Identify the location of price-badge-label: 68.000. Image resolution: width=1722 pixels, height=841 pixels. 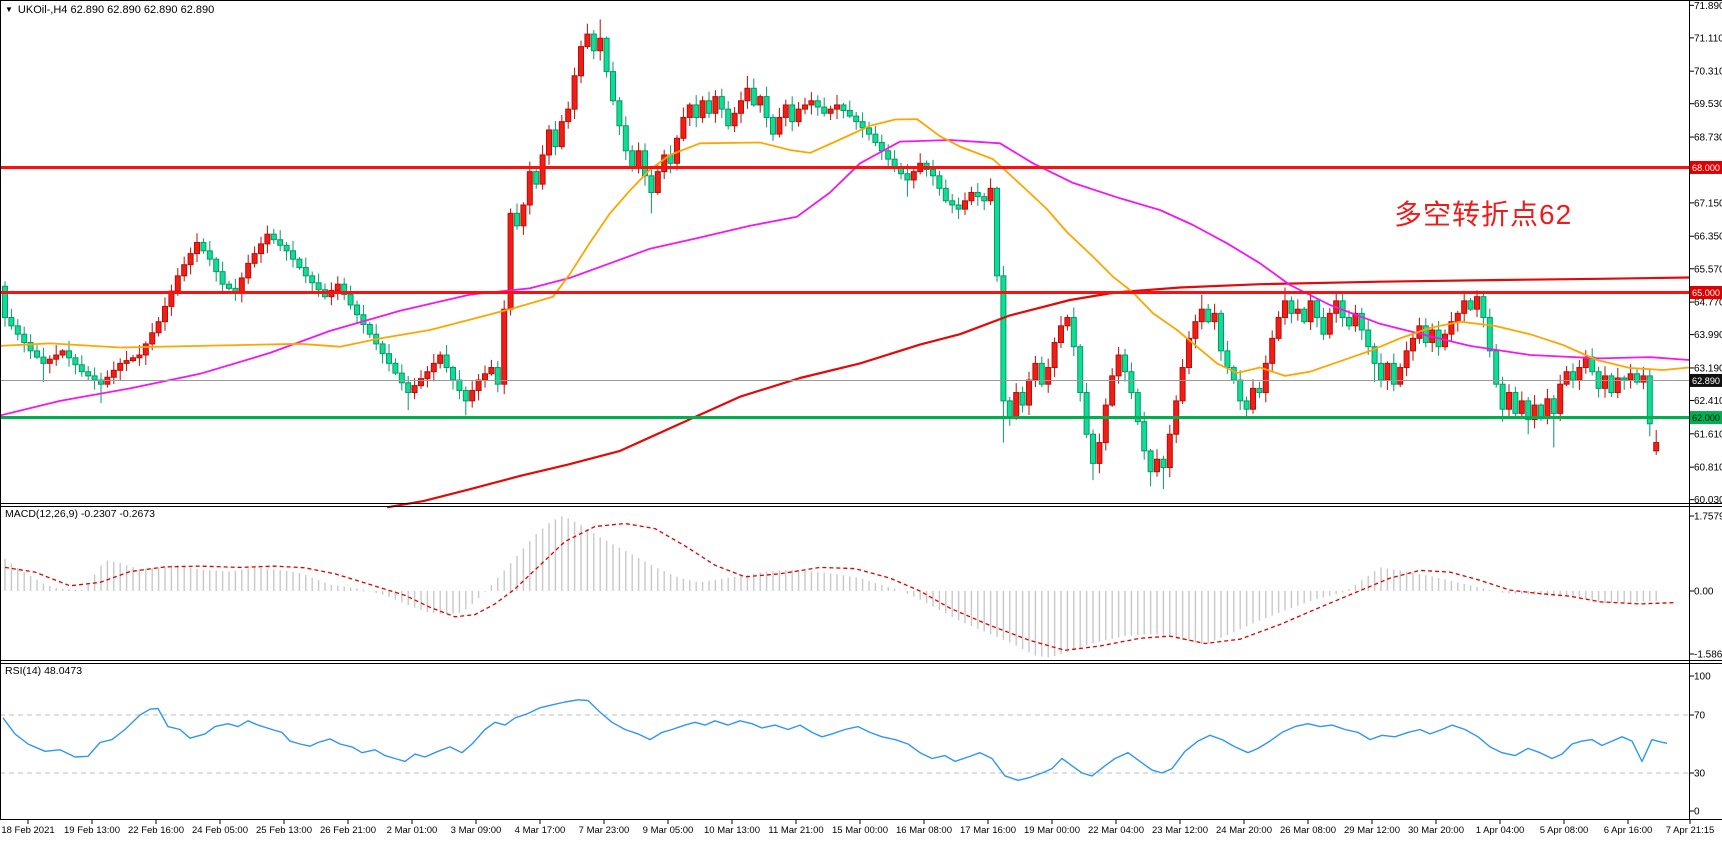
(1706, 168).